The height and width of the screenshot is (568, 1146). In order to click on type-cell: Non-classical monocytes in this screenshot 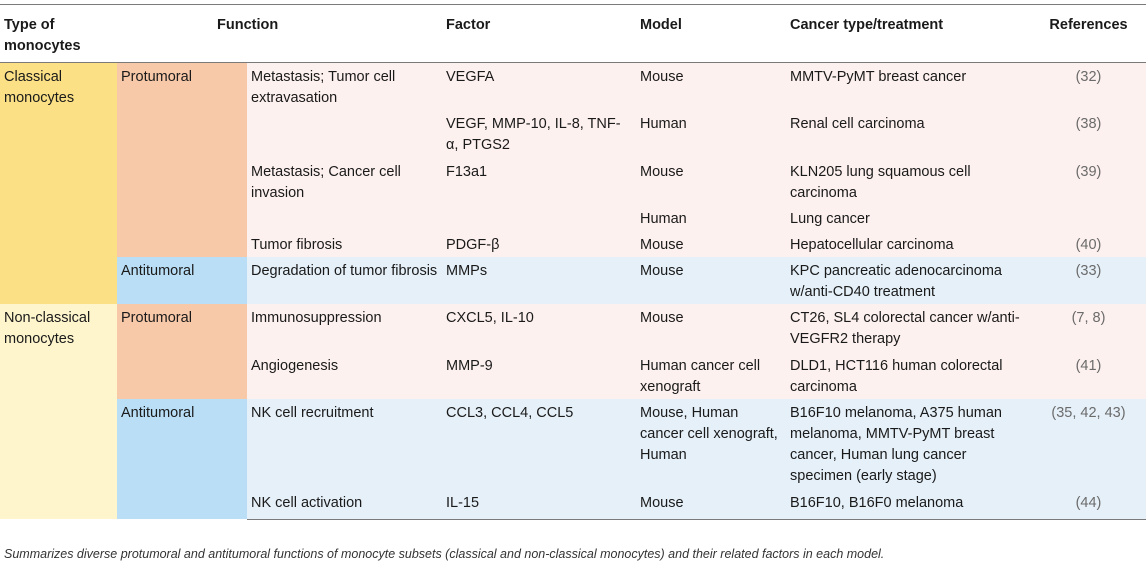, I will do `click(58, 411)`.